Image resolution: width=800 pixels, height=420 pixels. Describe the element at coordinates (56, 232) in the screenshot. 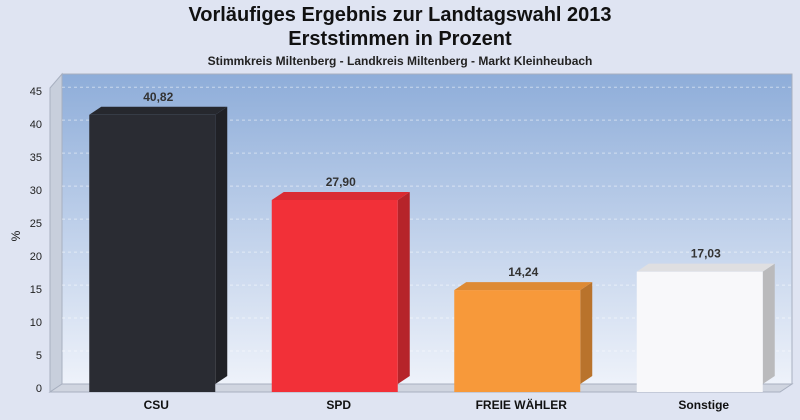

I see `plot-wall-left` at that location.